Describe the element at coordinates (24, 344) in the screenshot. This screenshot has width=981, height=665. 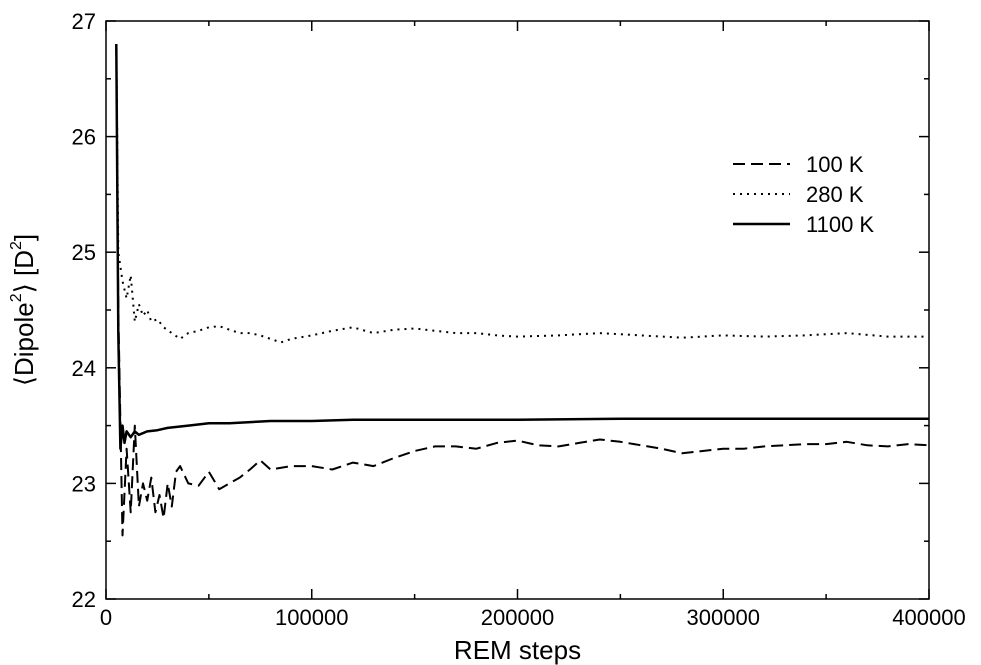
I see `y-axis-title-prefix: ⟨Dipole` at that location.